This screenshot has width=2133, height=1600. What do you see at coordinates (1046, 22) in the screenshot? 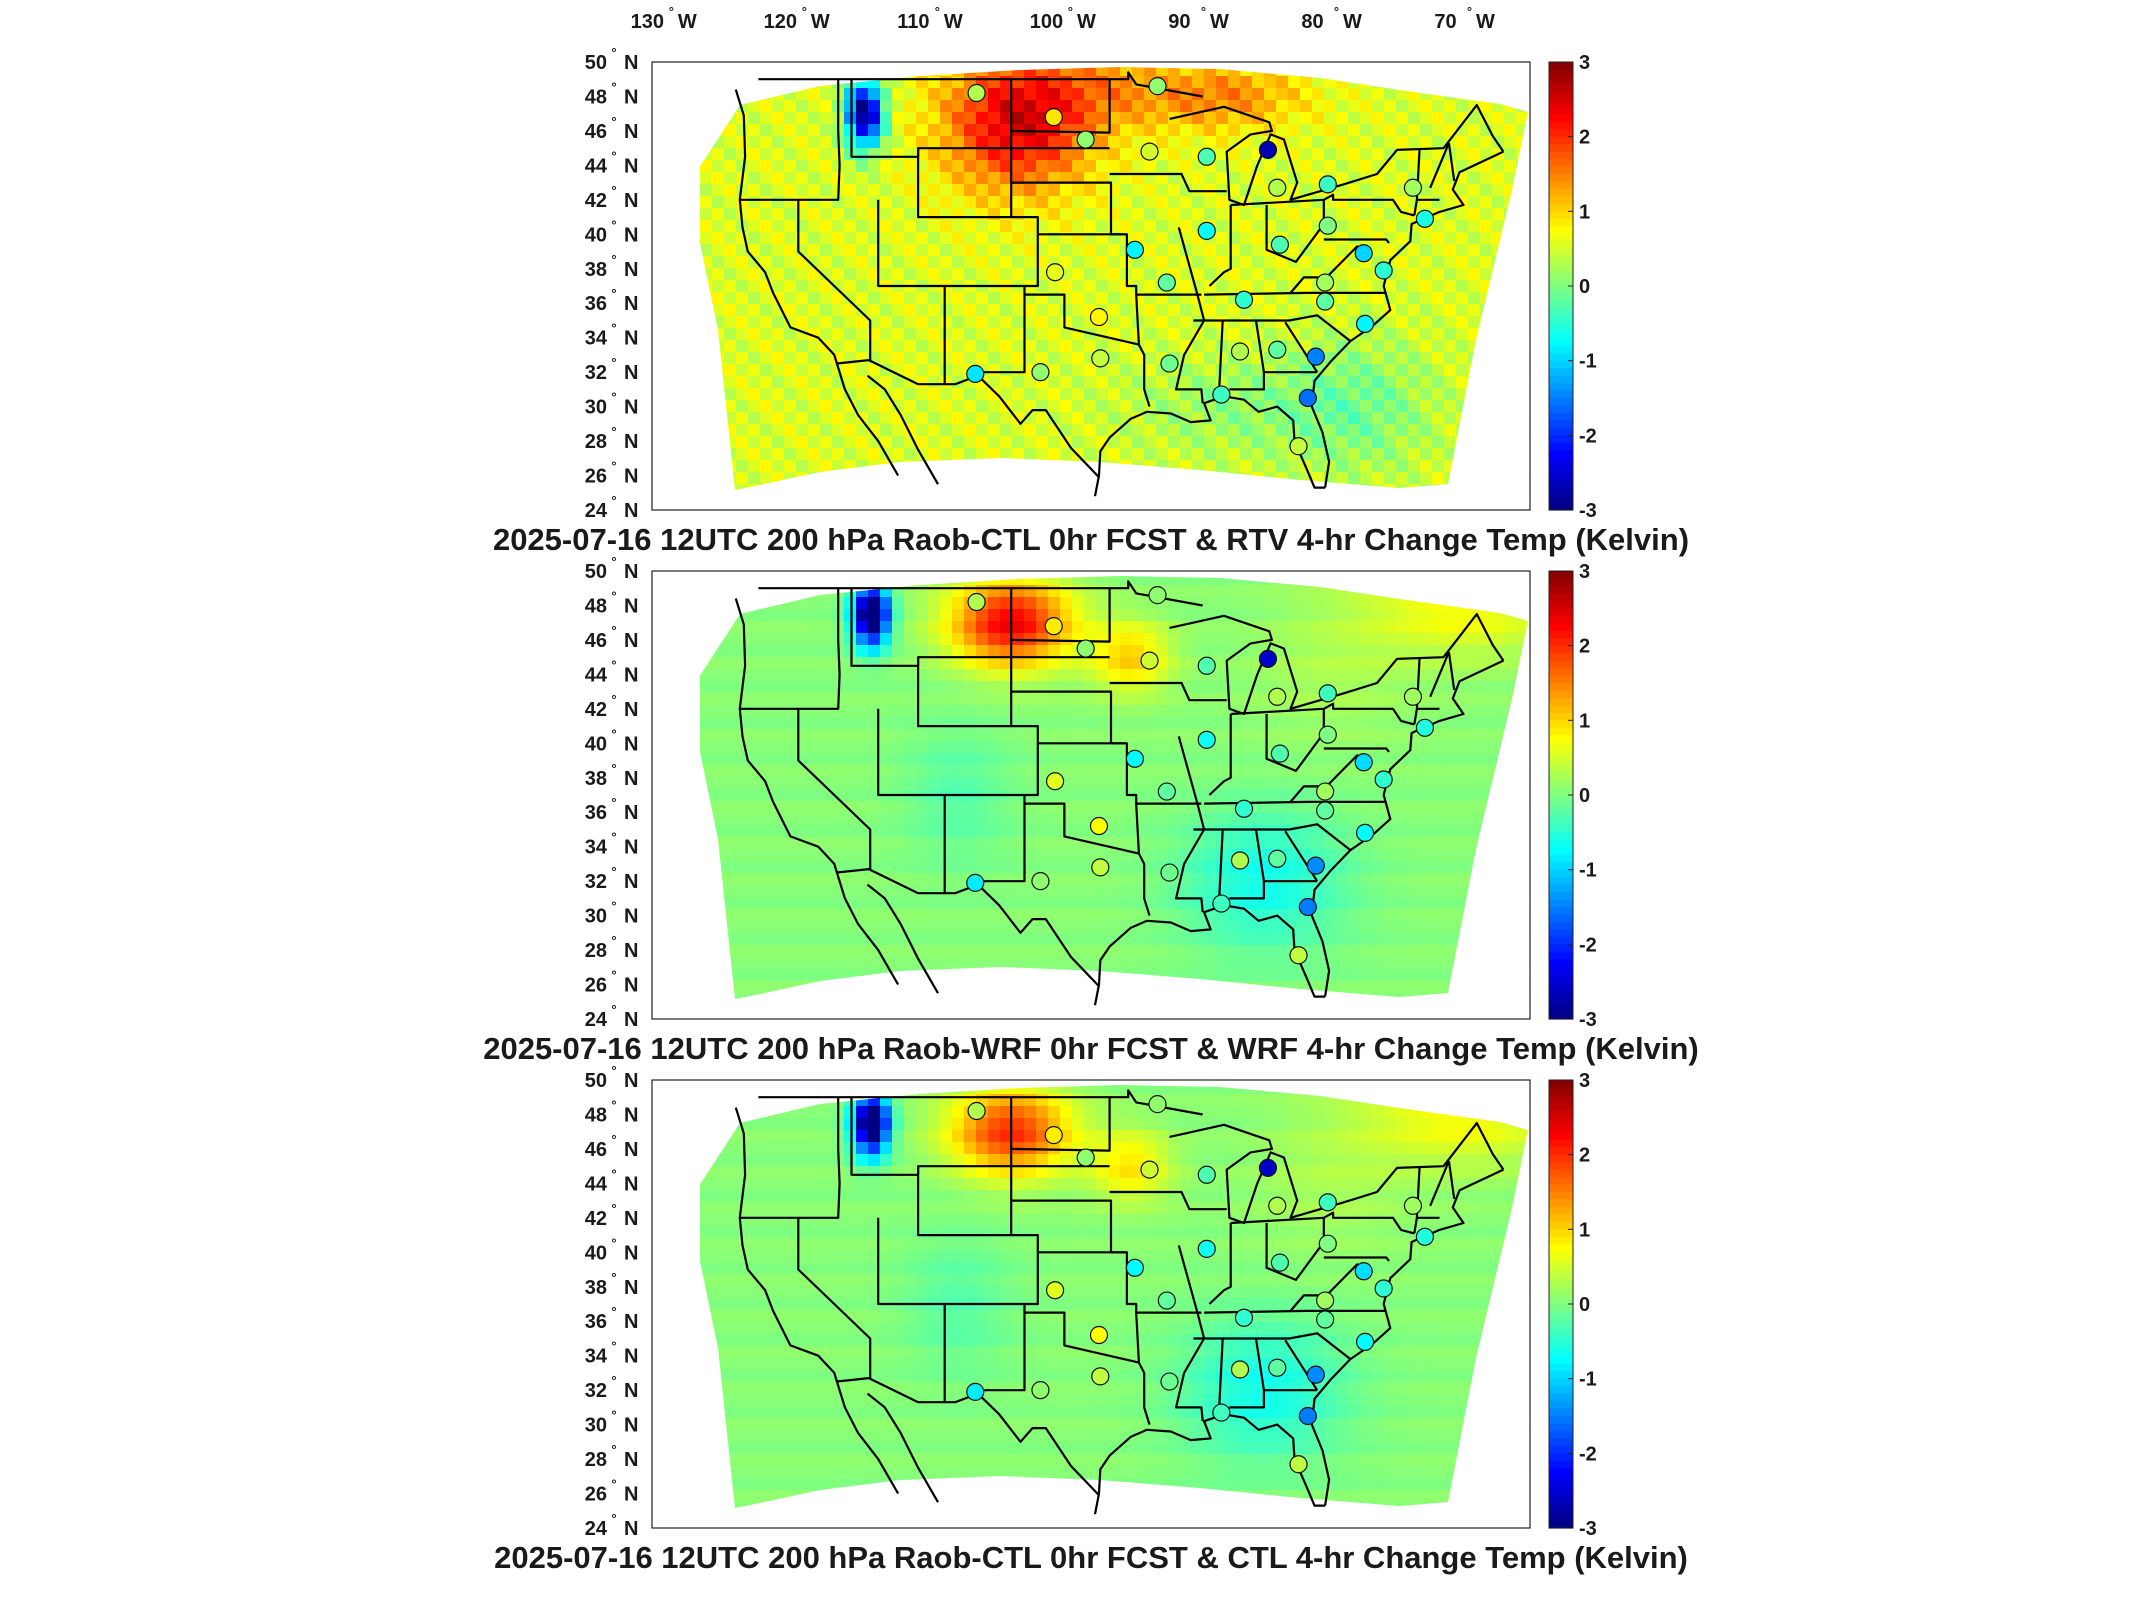
I see `svg-text: 100` at bounding box center [1046, 22].